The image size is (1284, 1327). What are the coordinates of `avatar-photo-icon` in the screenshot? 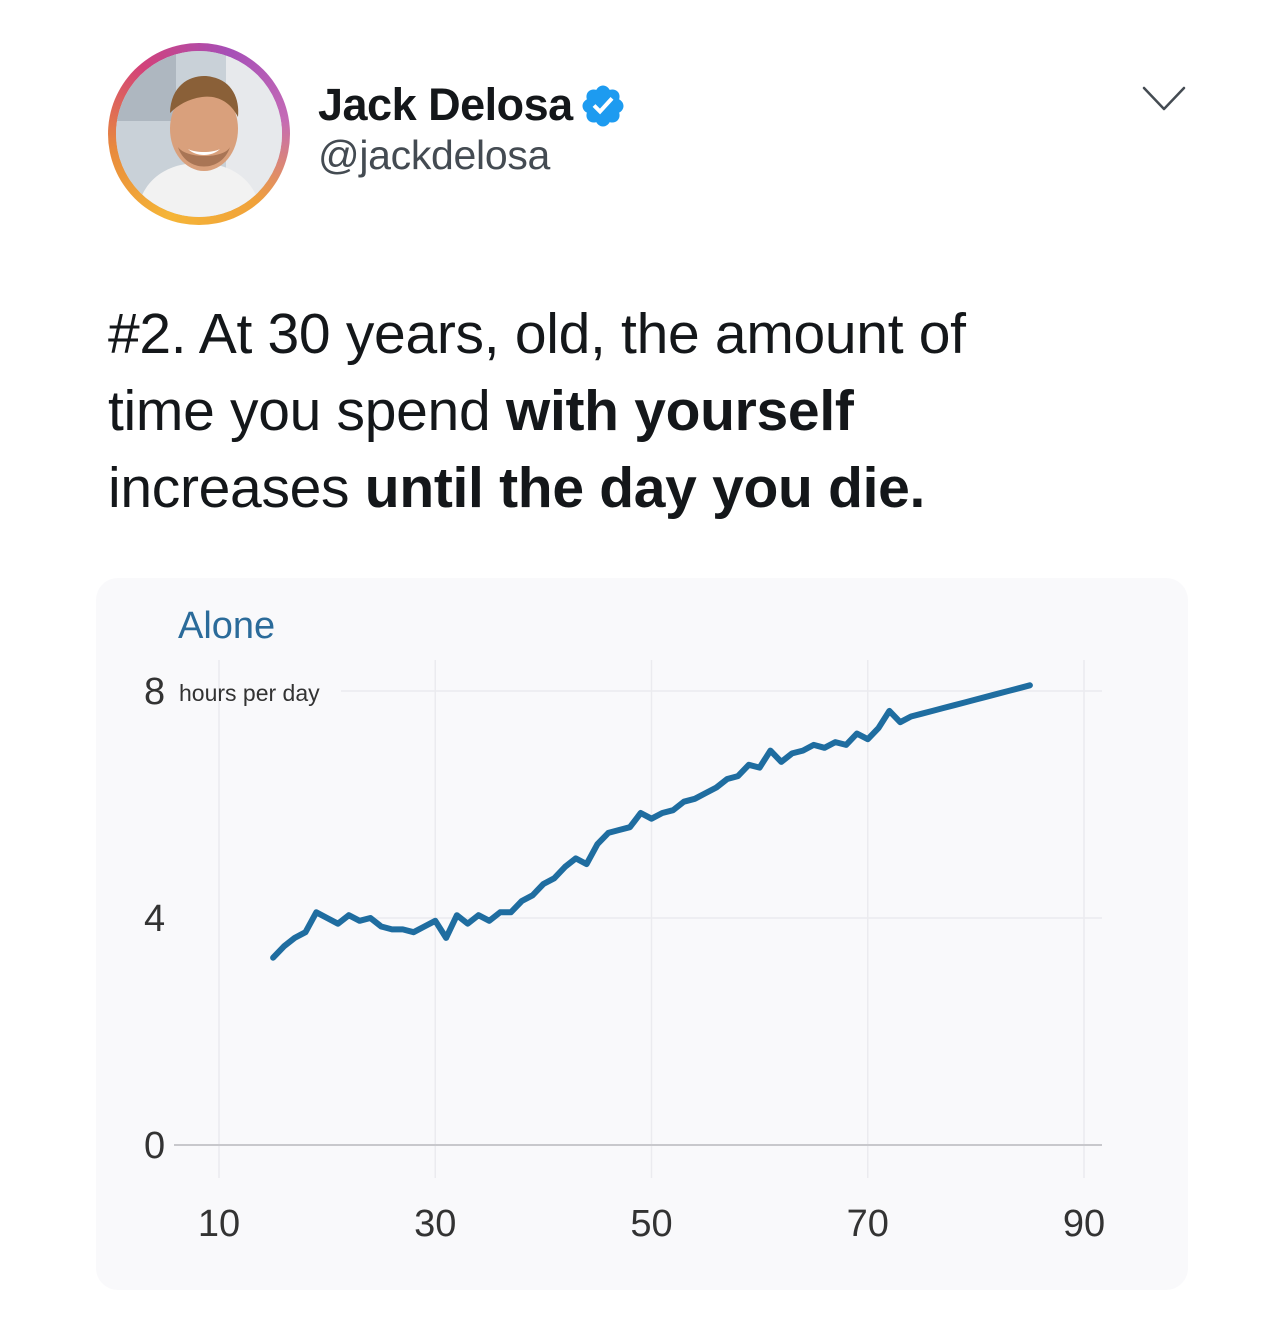 It's located at (199, 134).